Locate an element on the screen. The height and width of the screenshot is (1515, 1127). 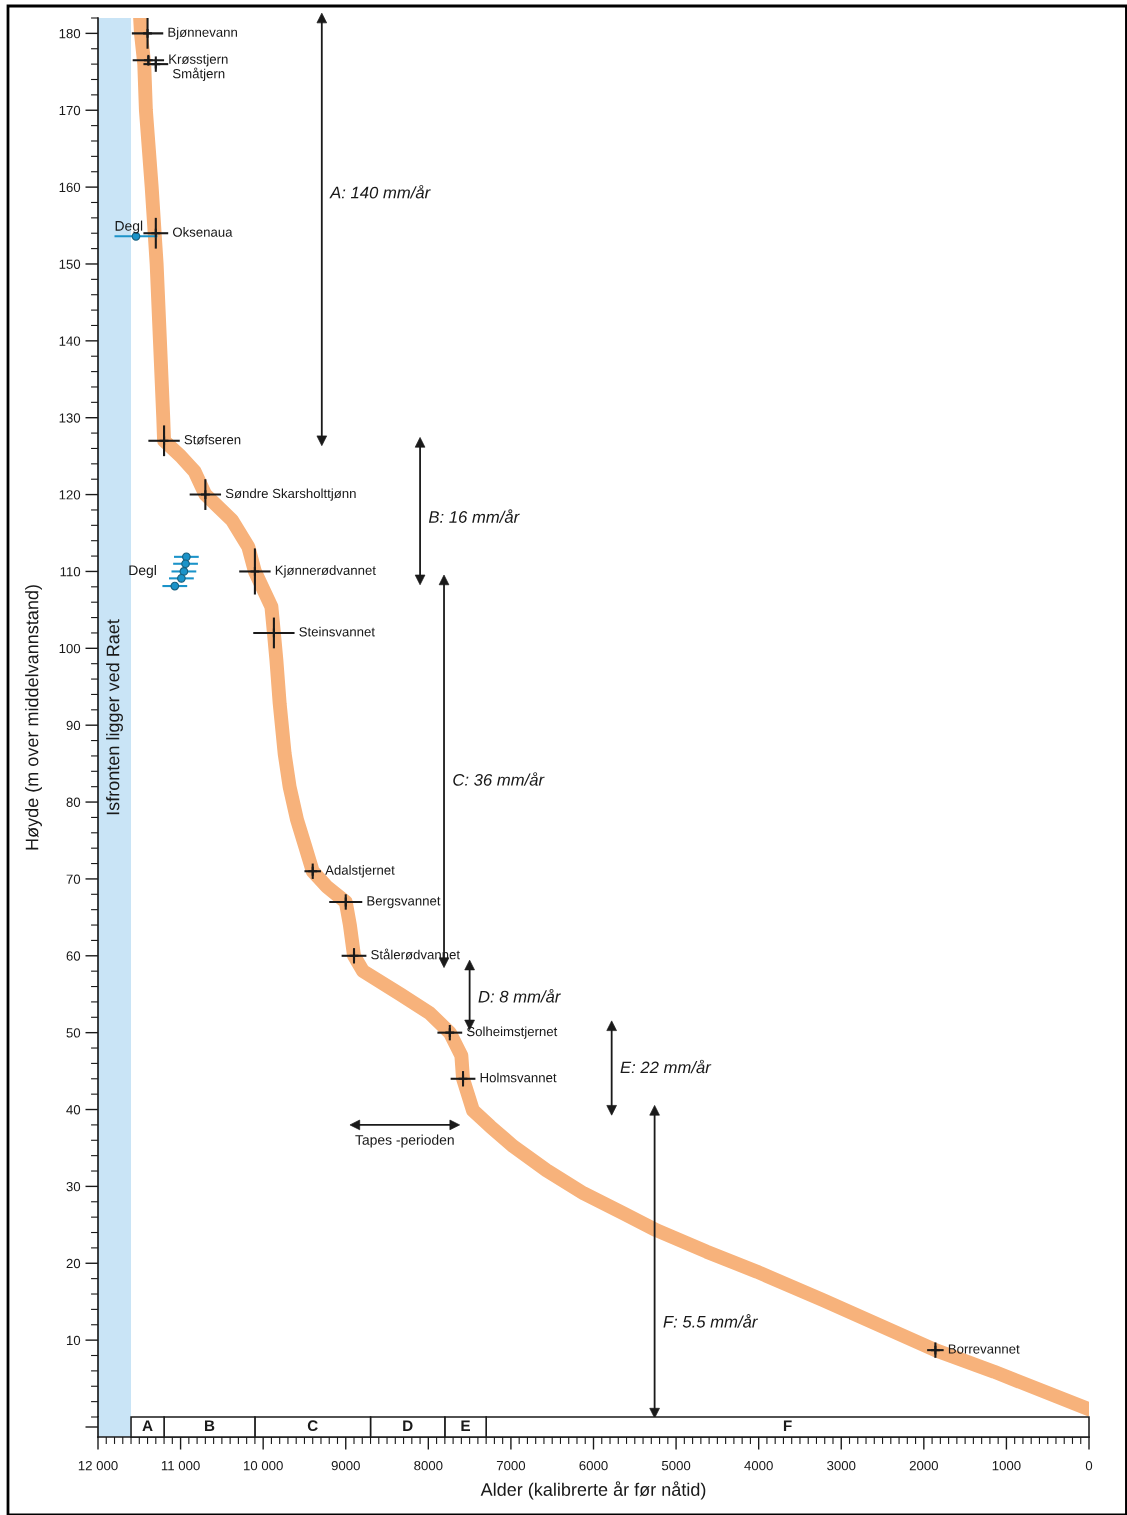
annotation: Oksenaua is located at coordinates (202, 232).